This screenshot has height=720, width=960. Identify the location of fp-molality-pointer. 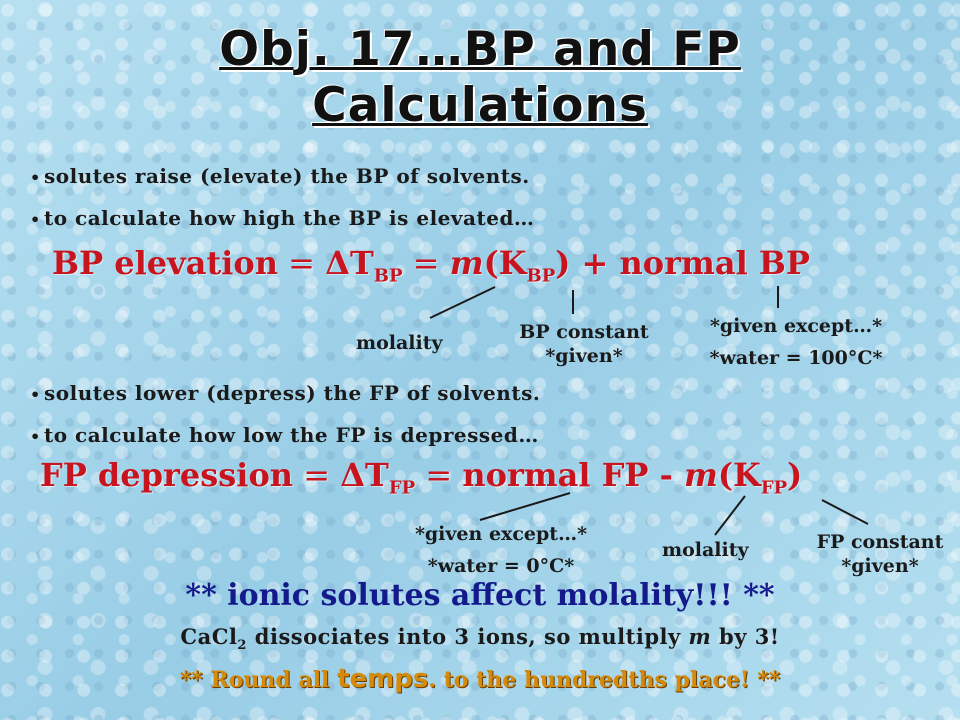
(730, 515).